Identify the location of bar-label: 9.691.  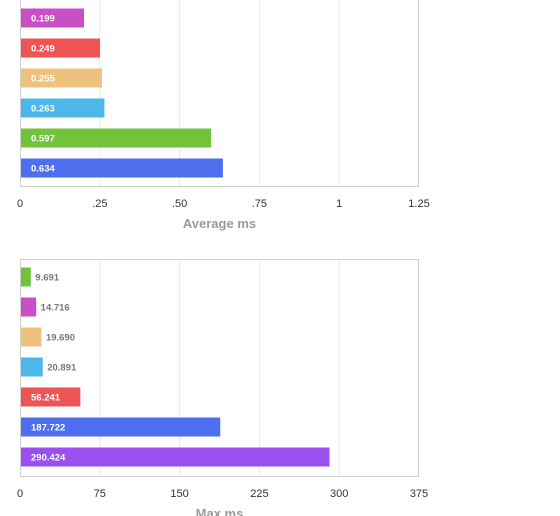
(47, 278).